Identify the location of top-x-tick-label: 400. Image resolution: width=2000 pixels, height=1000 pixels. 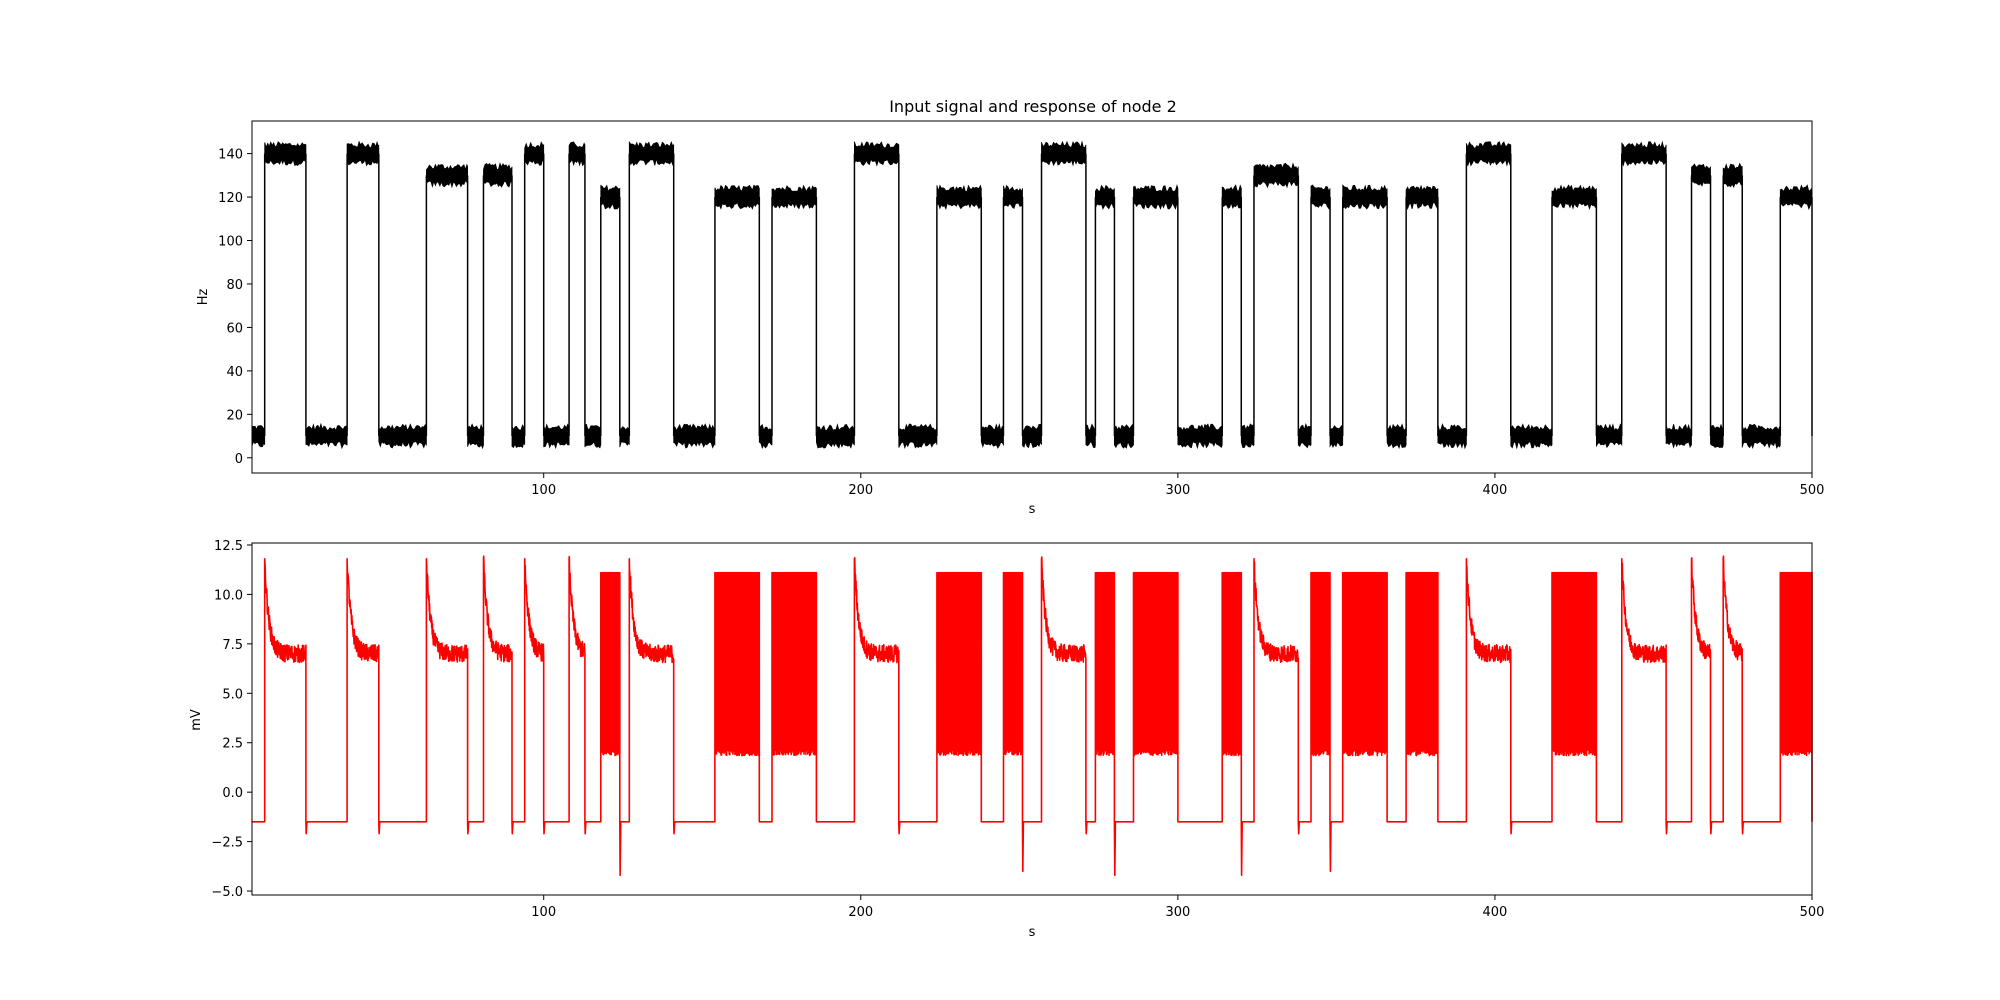
(1495, 490).